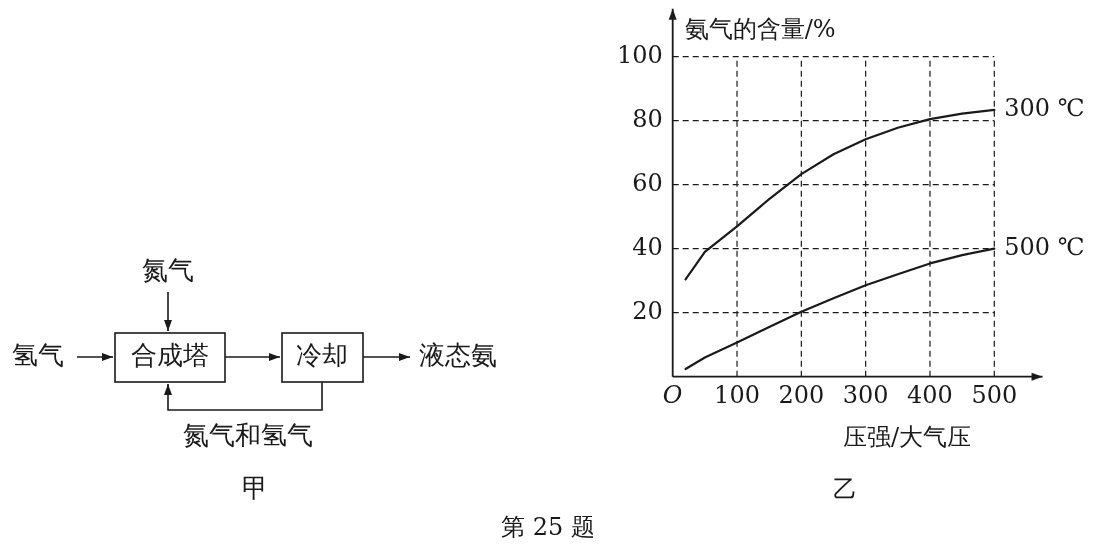 The image size is (1096, 546). What do you see at coordinates (38, 355) in the screenshot?
I see `text: 氢气` at bounding box center [38, 355].